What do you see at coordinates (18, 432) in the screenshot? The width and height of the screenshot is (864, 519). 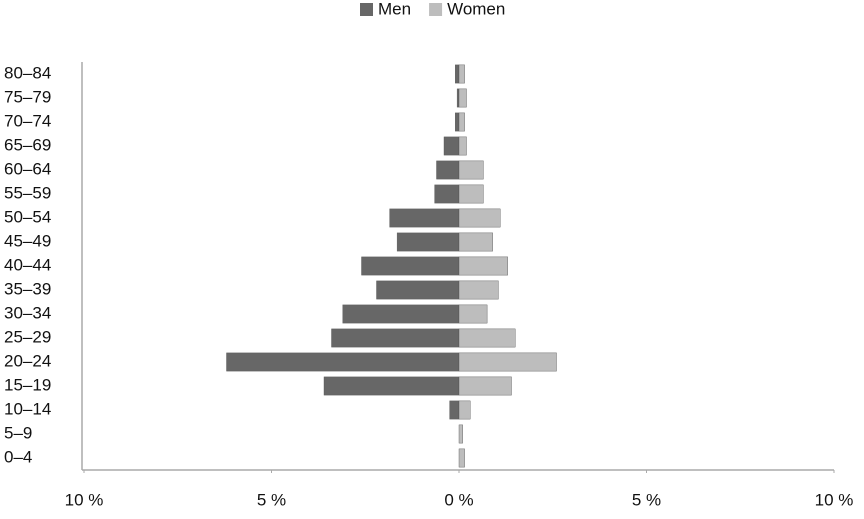 I see `y-tick-label: 5–9` at bounding box center [18, 432].